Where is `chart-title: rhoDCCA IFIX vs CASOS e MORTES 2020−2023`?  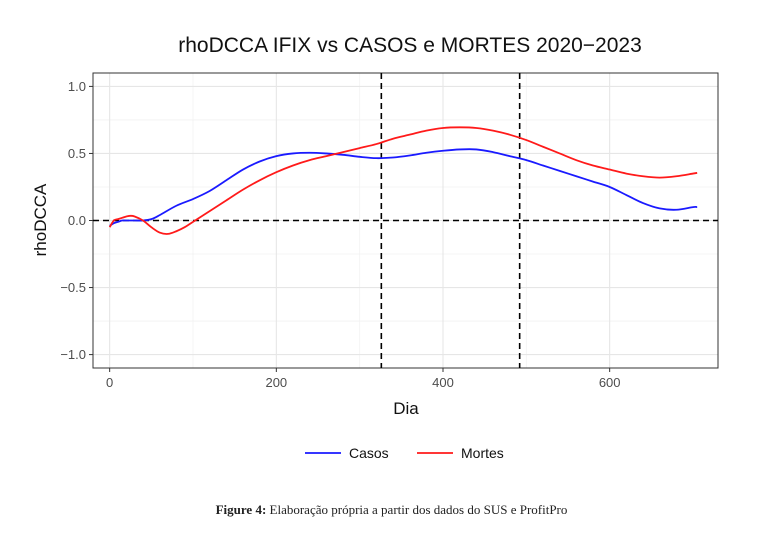 chart-title: rhoDCCA IFIX vs CASOS e MORTES 2020−2023 is located at coordinates (410, 45).